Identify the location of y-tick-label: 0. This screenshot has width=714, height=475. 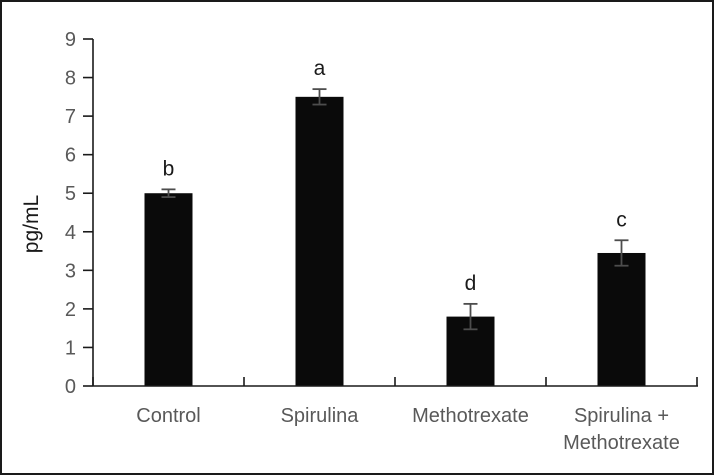
(70, 387).